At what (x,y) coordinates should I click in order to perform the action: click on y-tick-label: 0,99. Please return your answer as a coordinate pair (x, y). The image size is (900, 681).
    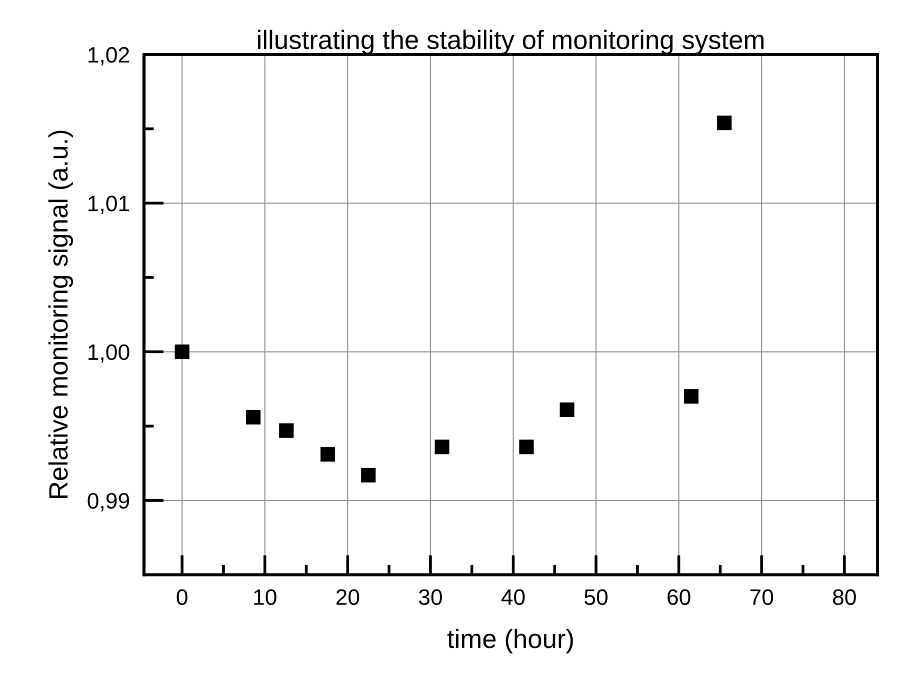
    Looking at the image, I should click on (109, 502).